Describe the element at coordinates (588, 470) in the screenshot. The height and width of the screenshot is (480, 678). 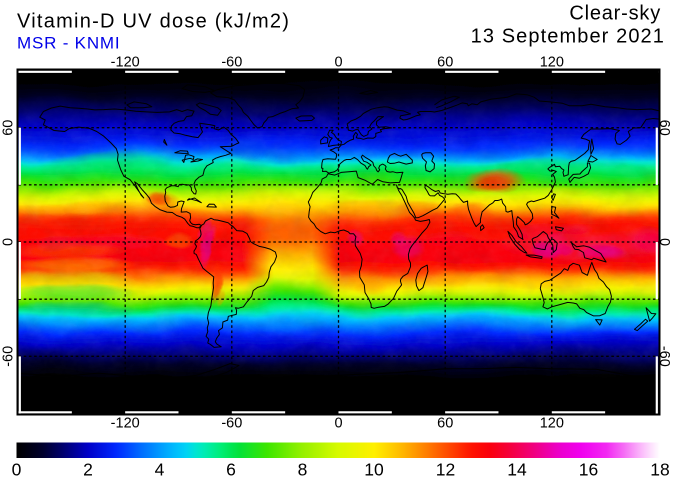
I see `svg-text: 16` at that location.